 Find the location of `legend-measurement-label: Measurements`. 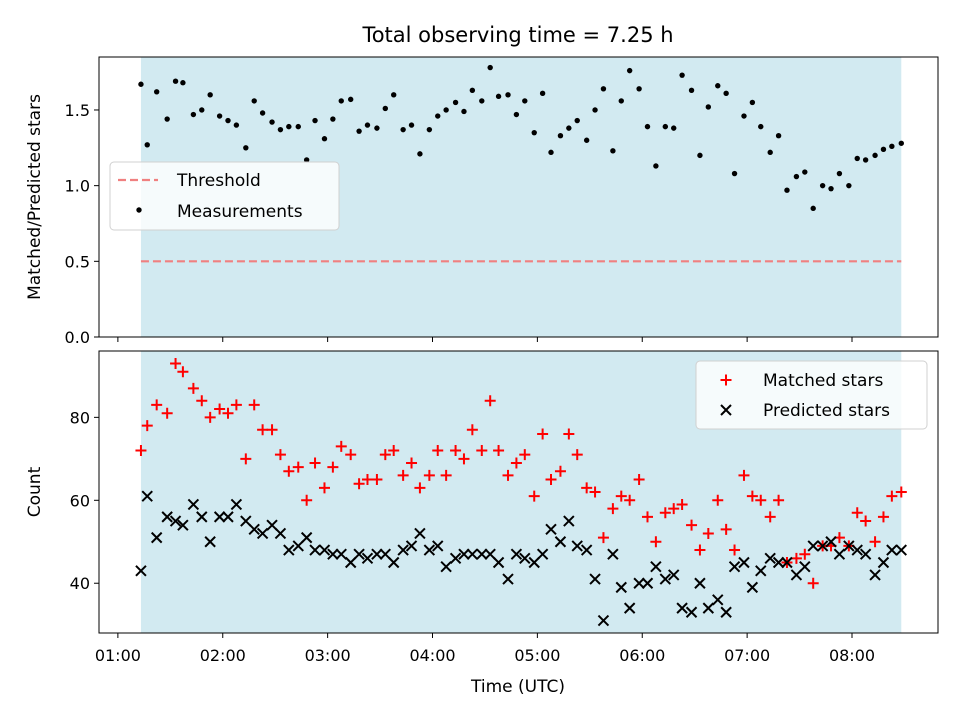

legend-measurement-label: Measurements is located at coordinates (240, 212).